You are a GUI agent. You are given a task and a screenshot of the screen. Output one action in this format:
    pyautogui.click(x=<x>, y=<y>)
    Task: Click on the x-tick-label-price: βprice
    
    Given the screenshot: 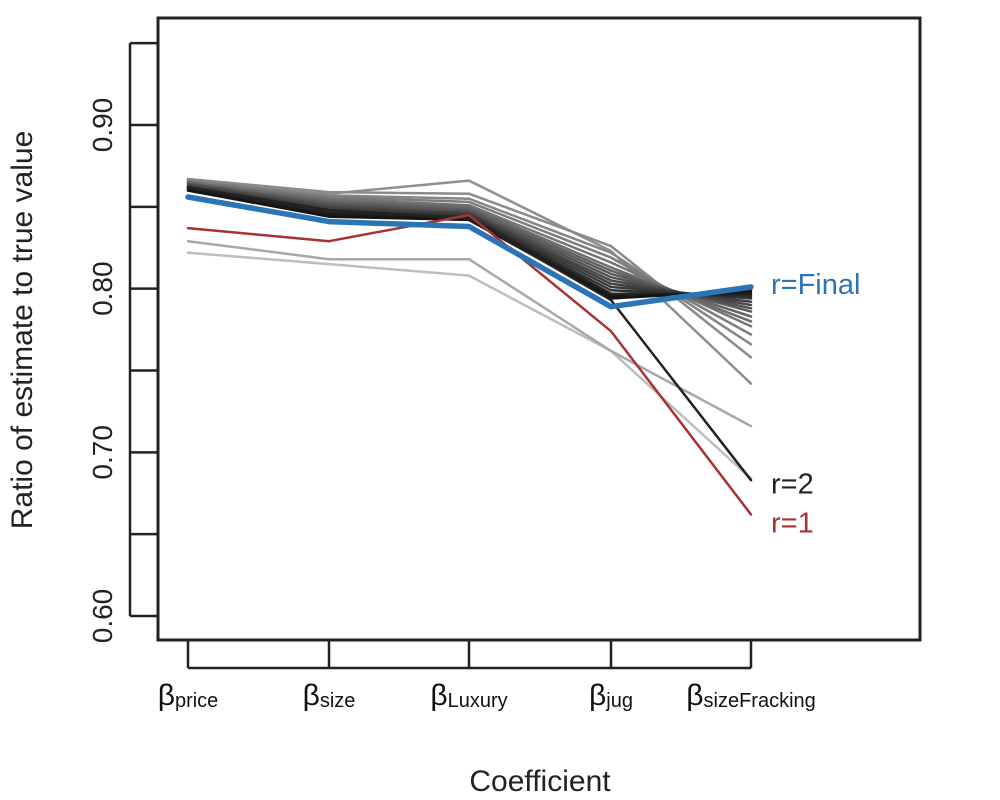 What is the action you would take?
    pyautogui.click(x=188, y=695)
    